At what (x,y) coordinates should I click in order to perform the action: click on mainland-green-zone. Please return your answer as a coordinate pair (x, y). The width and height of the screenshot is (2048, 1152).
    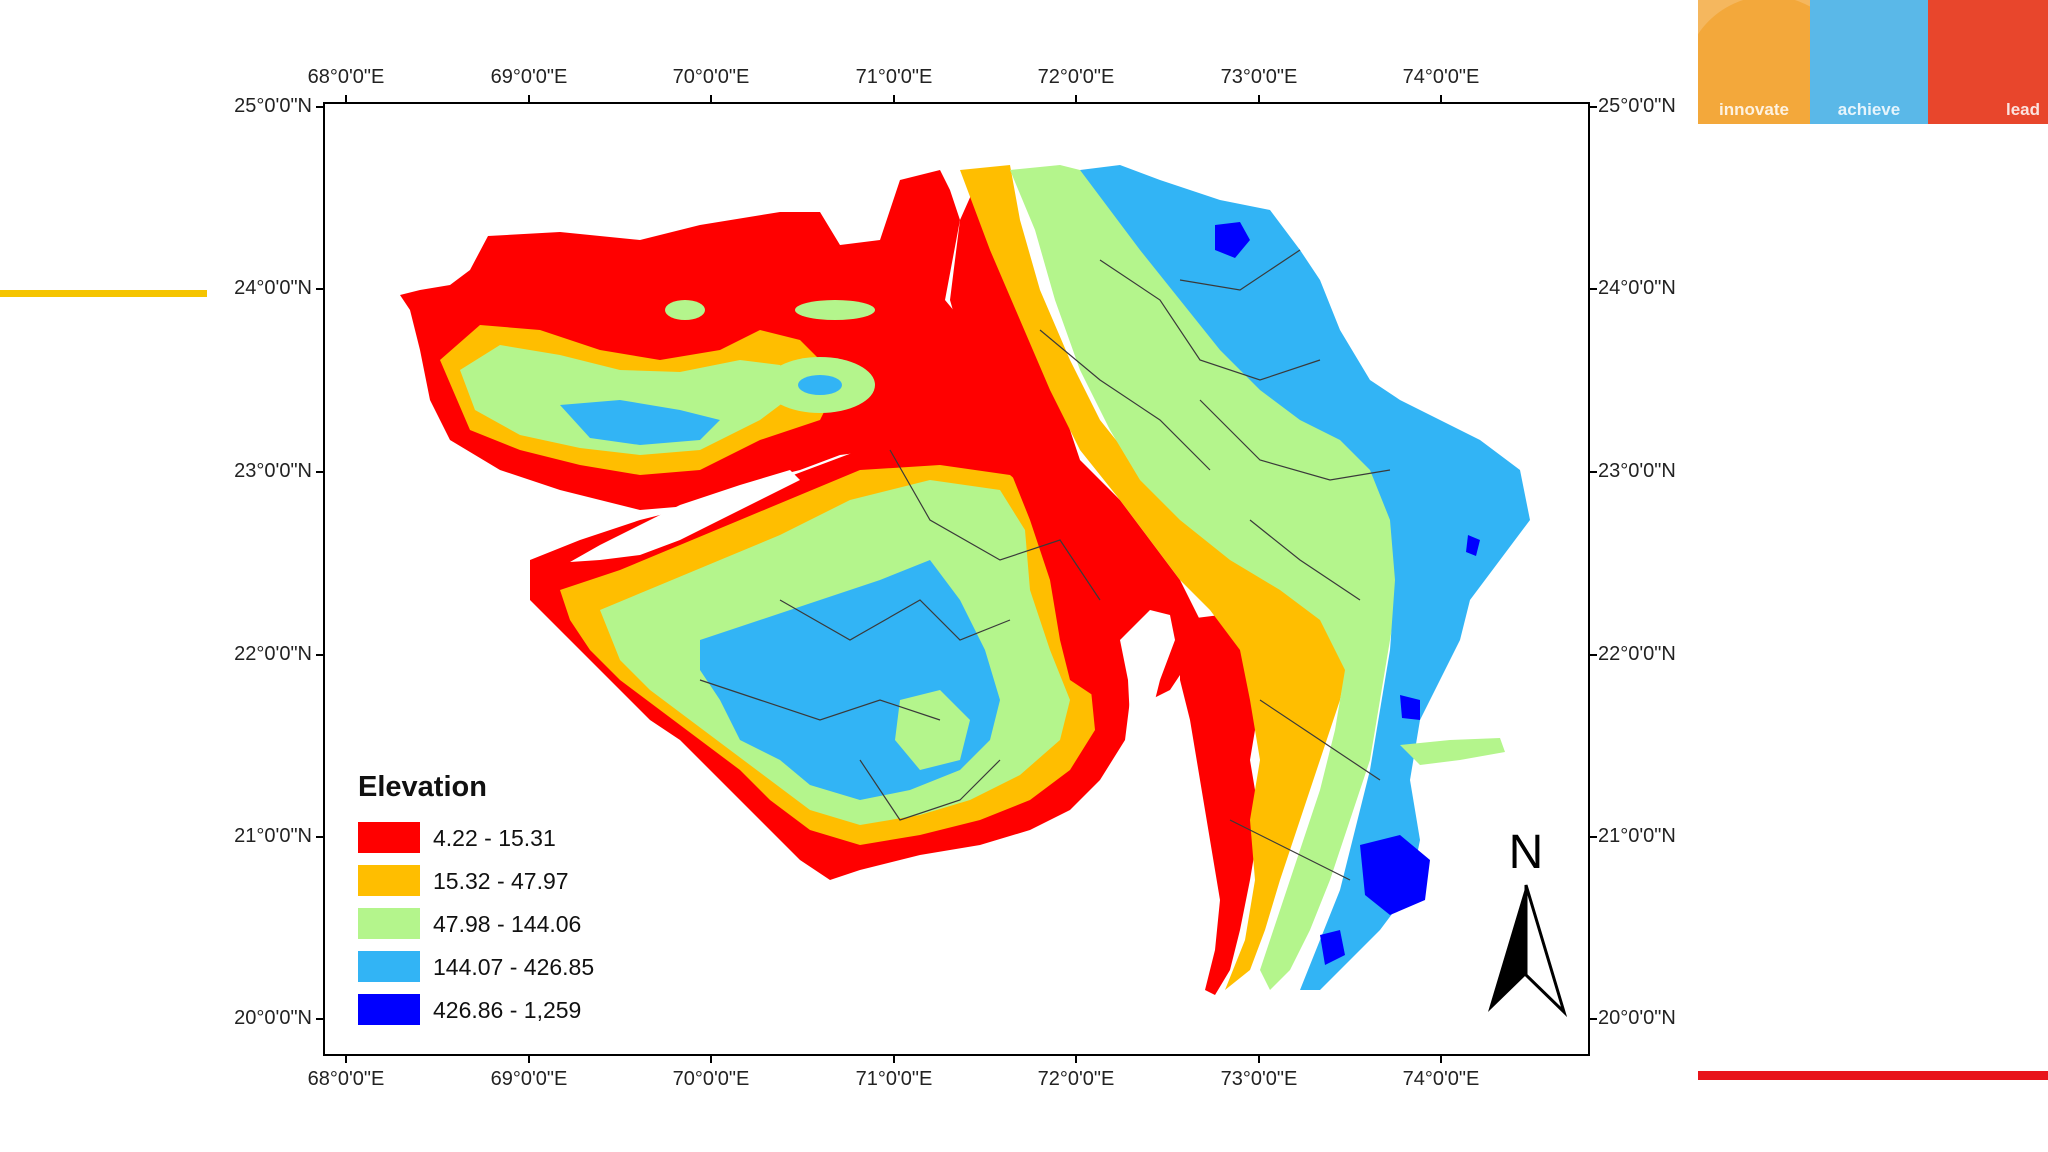
    Looking at the image, I should click on (1205, 577).